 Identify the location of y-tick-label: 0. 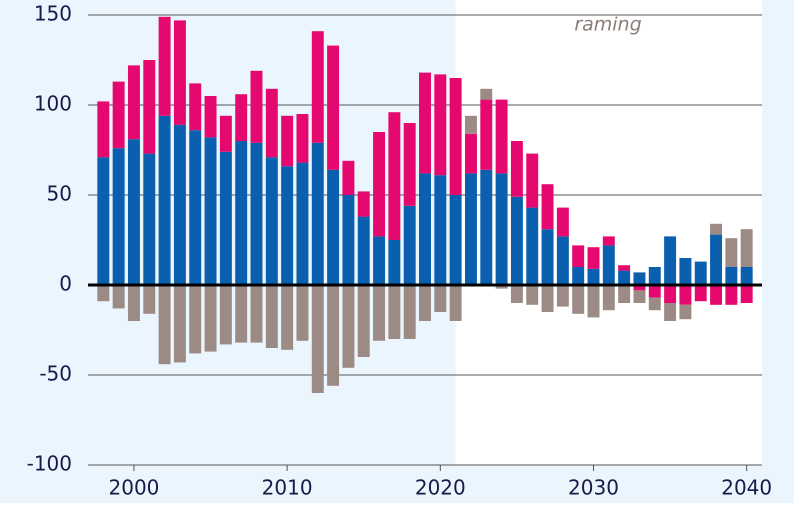
(65, 284).